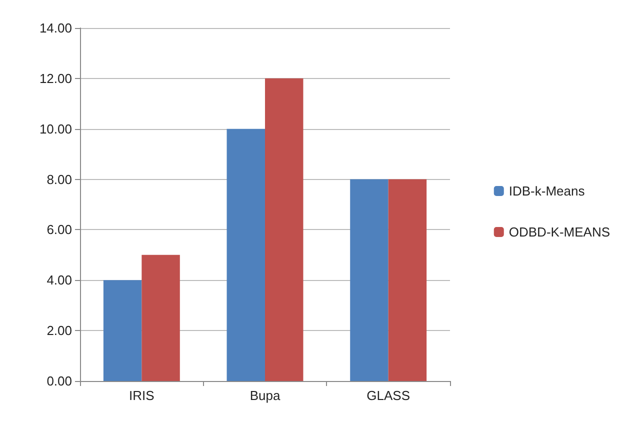 Image resolution: width=635 pixels, height=423 pixels. What do you see at coordinates (59, 179) in the screenshot?
I see `y-tick-label: 8.00` at bounding box center [59, 179].